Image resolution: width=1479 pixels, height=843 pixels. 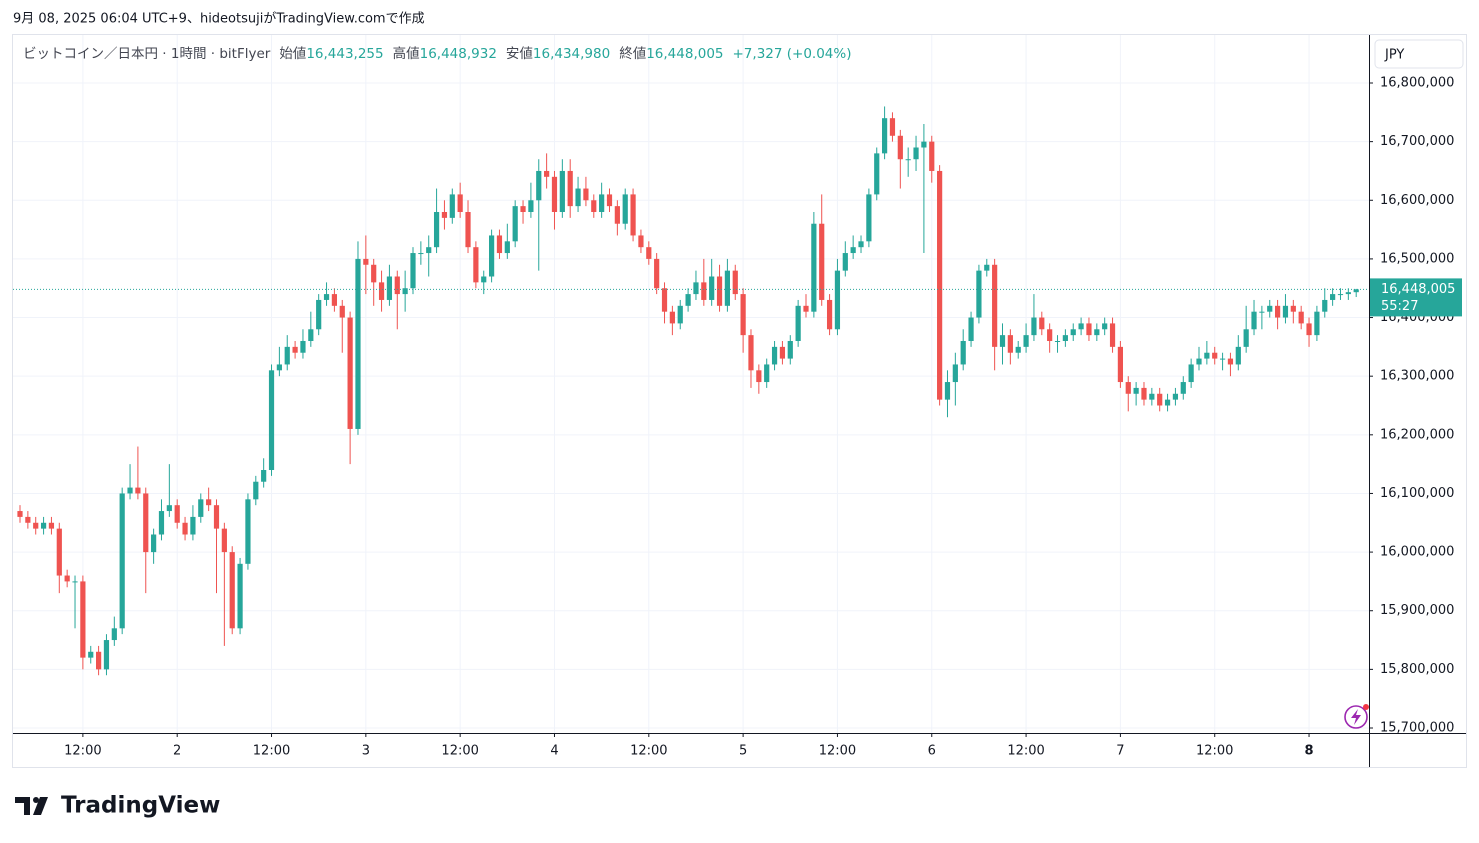 What do you see at coordinates (1417, 552) in the screenshot?
I see `y-tick-label: 16,000,000` at bounding box center [1417, 552].